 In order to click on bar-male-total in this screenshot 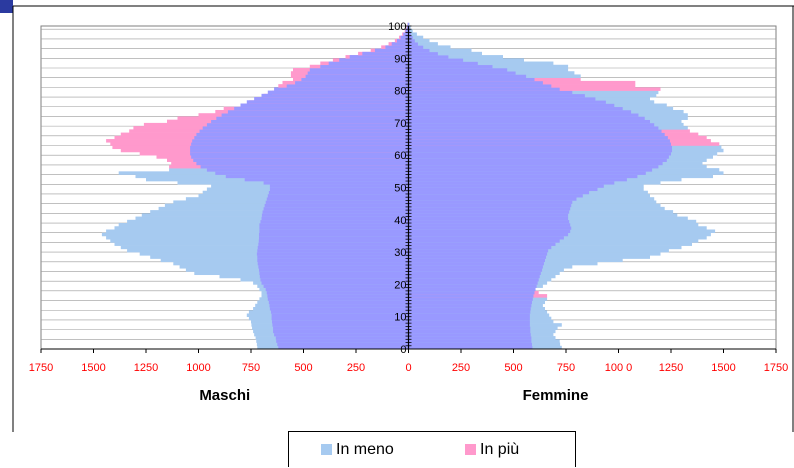, I will do `click(257, 231)`.